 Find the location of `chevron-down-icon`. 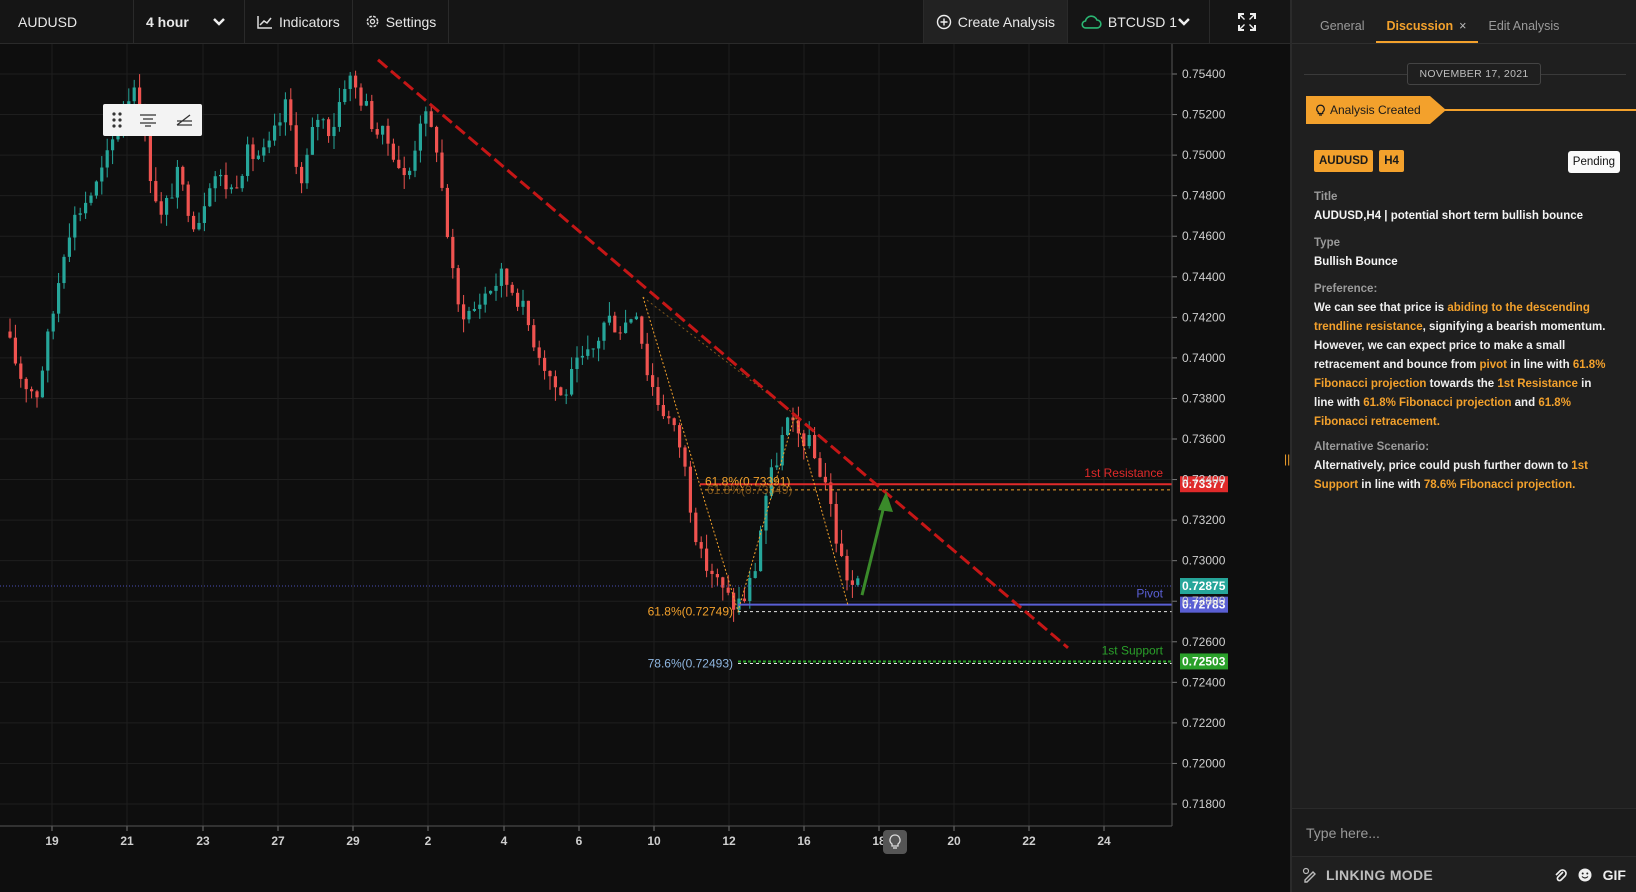

chevron-down-icon is located at coordinates (219, 21).